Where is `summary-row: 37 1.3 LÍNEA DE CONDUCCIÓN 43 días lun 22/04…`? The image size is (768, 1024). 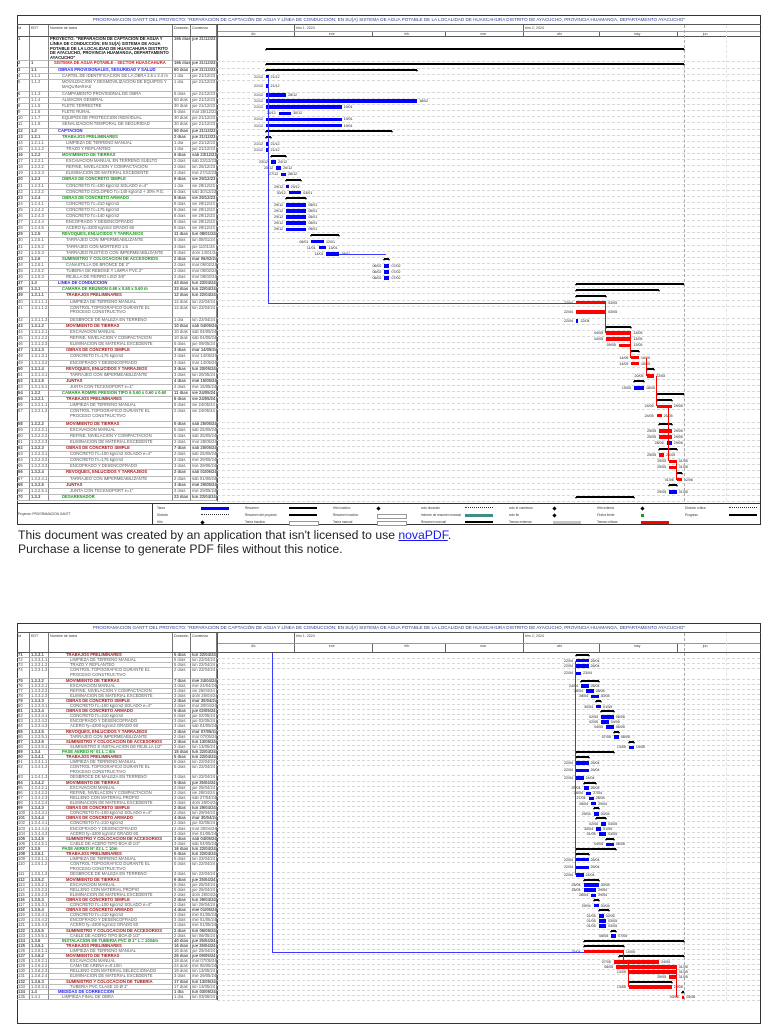
summary-row: 37 1.3 LÍNEA DE CONDUCCIÓN 43 días lun 22/04… is located at coordinates (388, 284).